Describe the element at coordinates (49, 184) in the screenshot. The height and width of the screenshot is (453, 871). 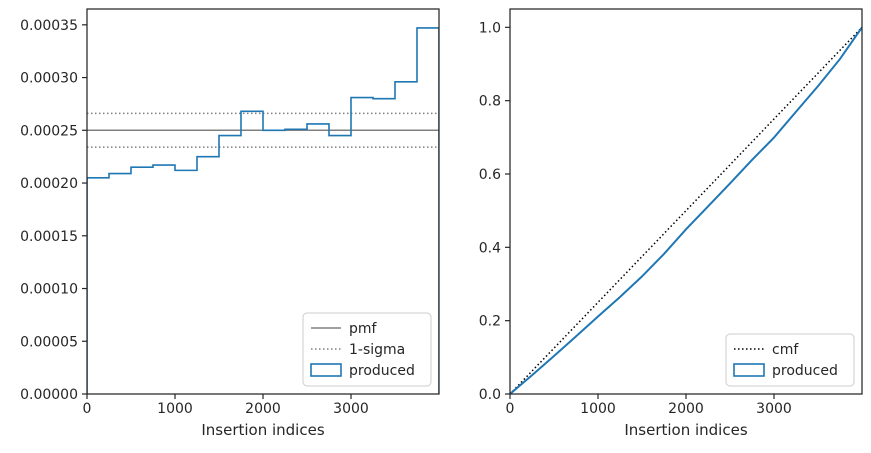
I see `y-tick-label: 0.00020` at that location.